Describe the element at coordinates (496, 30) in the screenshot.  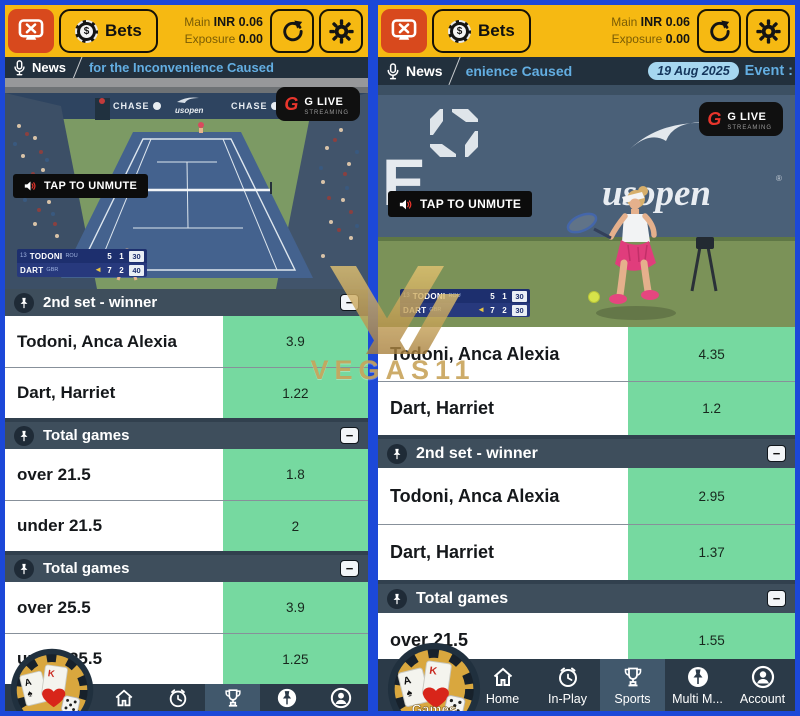
I see `bets-label: Bets` at that location.